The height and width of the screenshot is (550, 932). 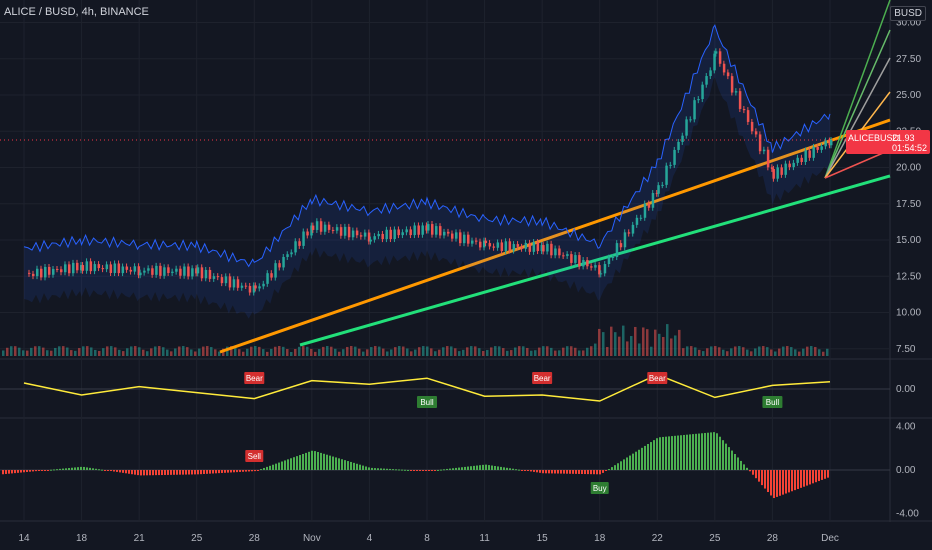 What do you see at coordinates (908, 313) in the screenshot?
I see `price-tick-label: 10.00` at bounding box center [908, 313].